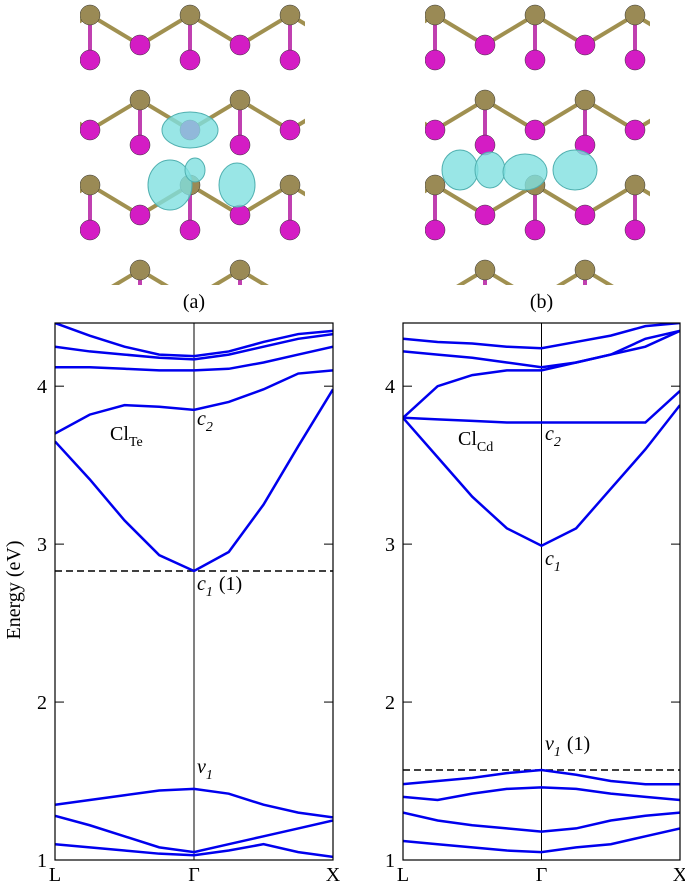 This screenshot has height=884, width=685. I want to click on y-tick-label: 1, so click(390, 861).